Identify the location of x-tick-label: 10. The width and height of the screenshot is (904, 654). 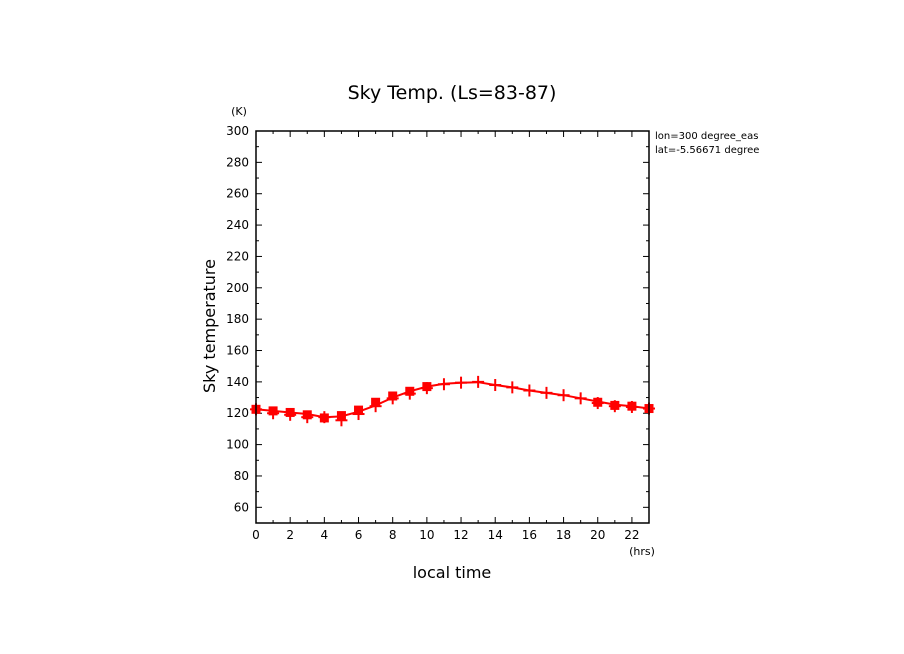
(426, 535).